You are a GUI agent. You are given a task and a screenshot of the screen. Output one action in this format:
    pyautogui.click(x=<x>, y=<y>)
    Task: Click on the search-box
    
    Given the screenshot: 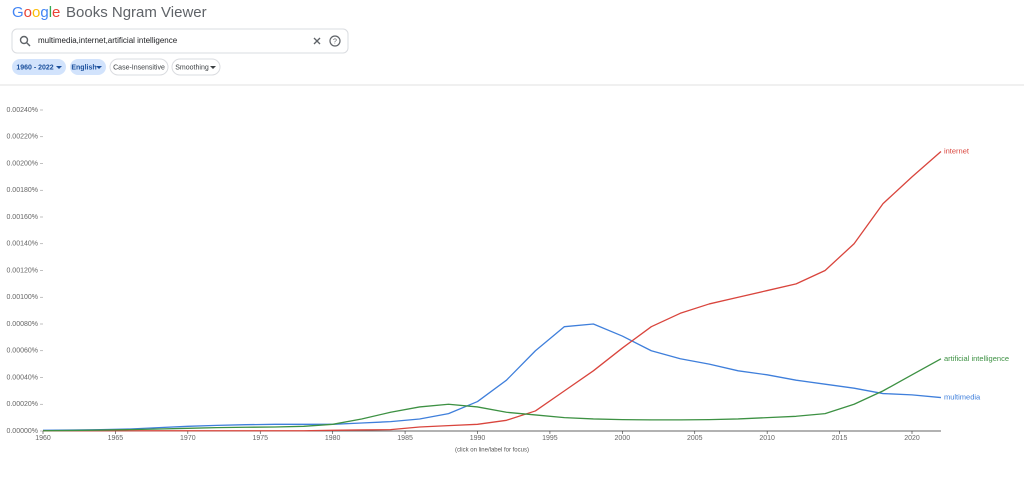 What is the action you would take?
    pyautogui.click(x=180, y=41)
    